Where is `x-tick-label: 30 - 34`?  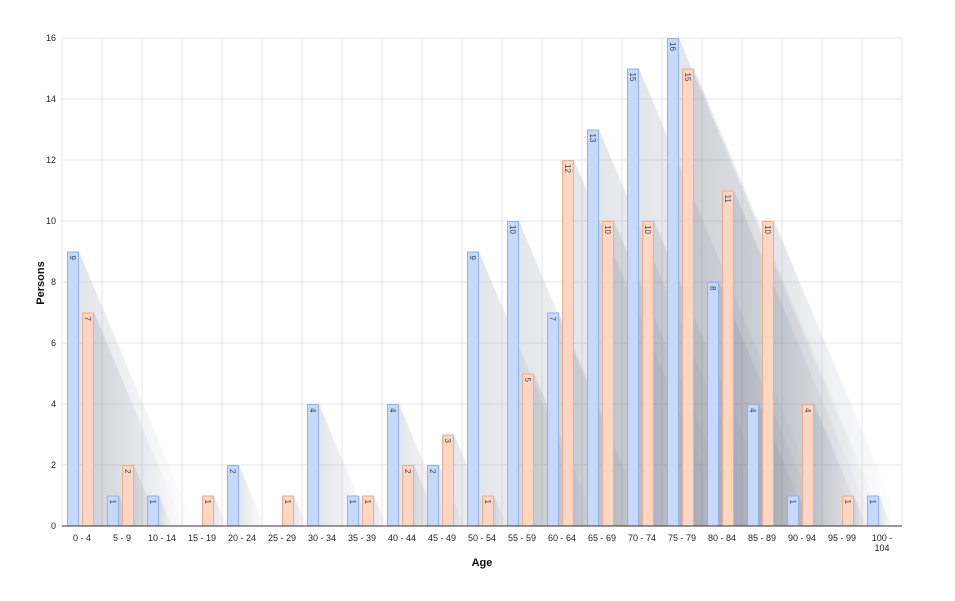 x-tick-label: 30 - 34 is located at coordinates (322, 538).